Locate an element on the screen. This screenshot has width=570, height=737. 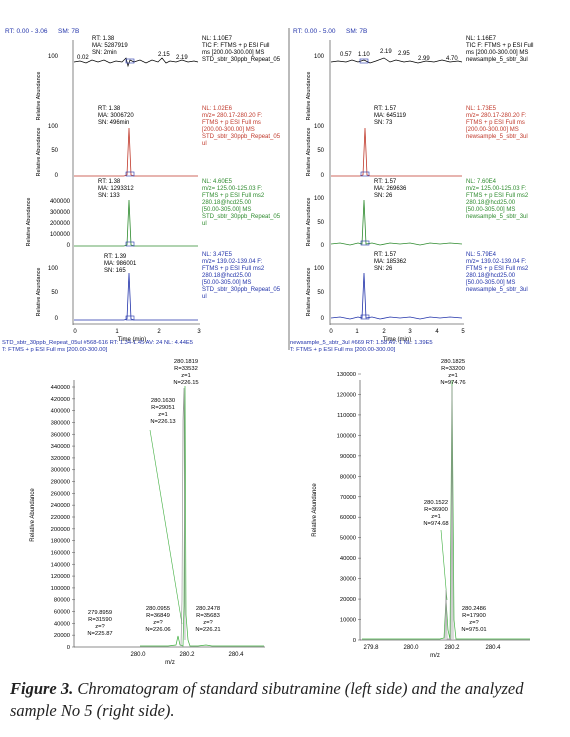
peak-label: 2.95 is located at coordinates (404, 54).